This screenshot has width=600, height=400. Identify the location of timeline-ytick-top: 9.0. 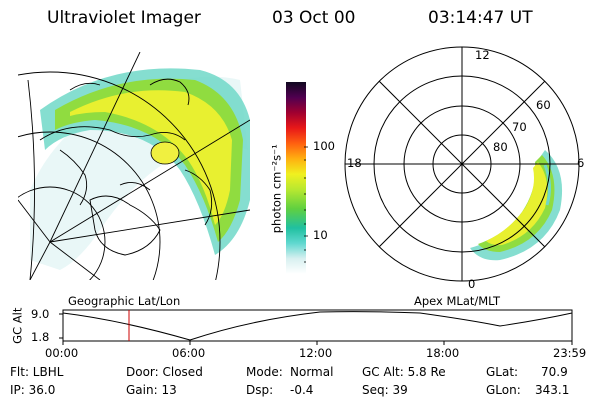
(40, 314).